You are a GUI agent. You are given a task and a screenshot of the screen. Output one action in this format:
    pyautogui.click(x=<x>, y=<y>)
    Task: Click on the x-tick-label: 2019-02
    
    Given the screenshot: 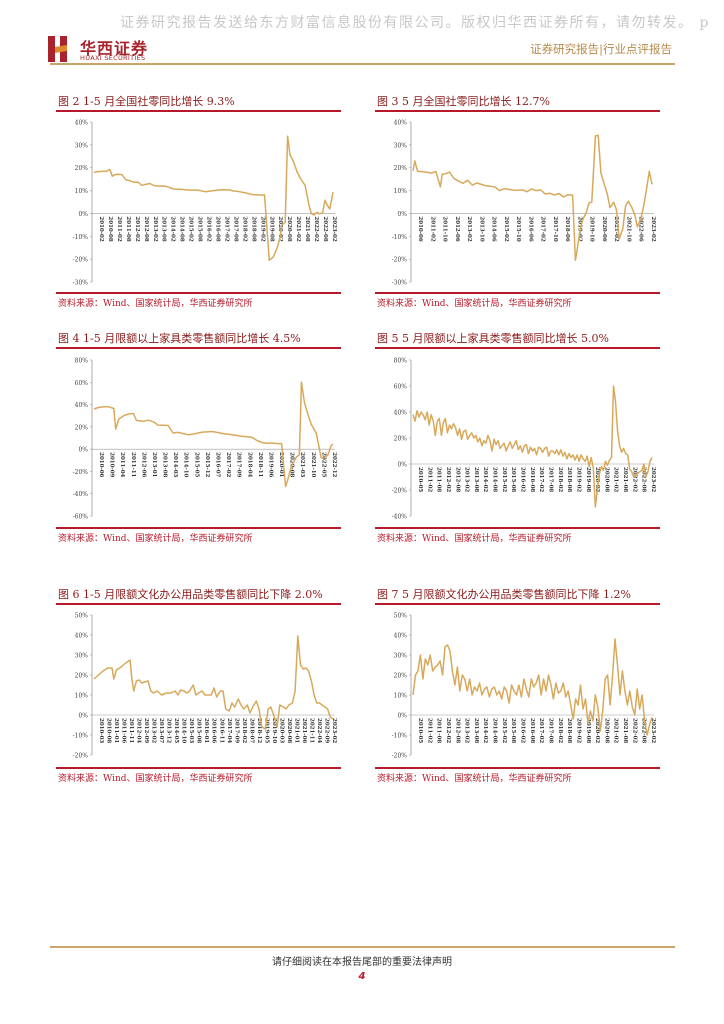 What is the action you would take?
    pyautogui.click(x=578, y=479)
    